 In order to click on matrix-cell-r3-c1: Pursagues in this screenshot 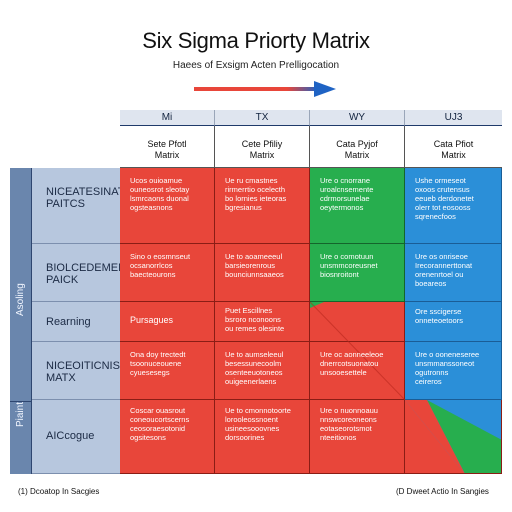, I will do `click(167, 322)`.